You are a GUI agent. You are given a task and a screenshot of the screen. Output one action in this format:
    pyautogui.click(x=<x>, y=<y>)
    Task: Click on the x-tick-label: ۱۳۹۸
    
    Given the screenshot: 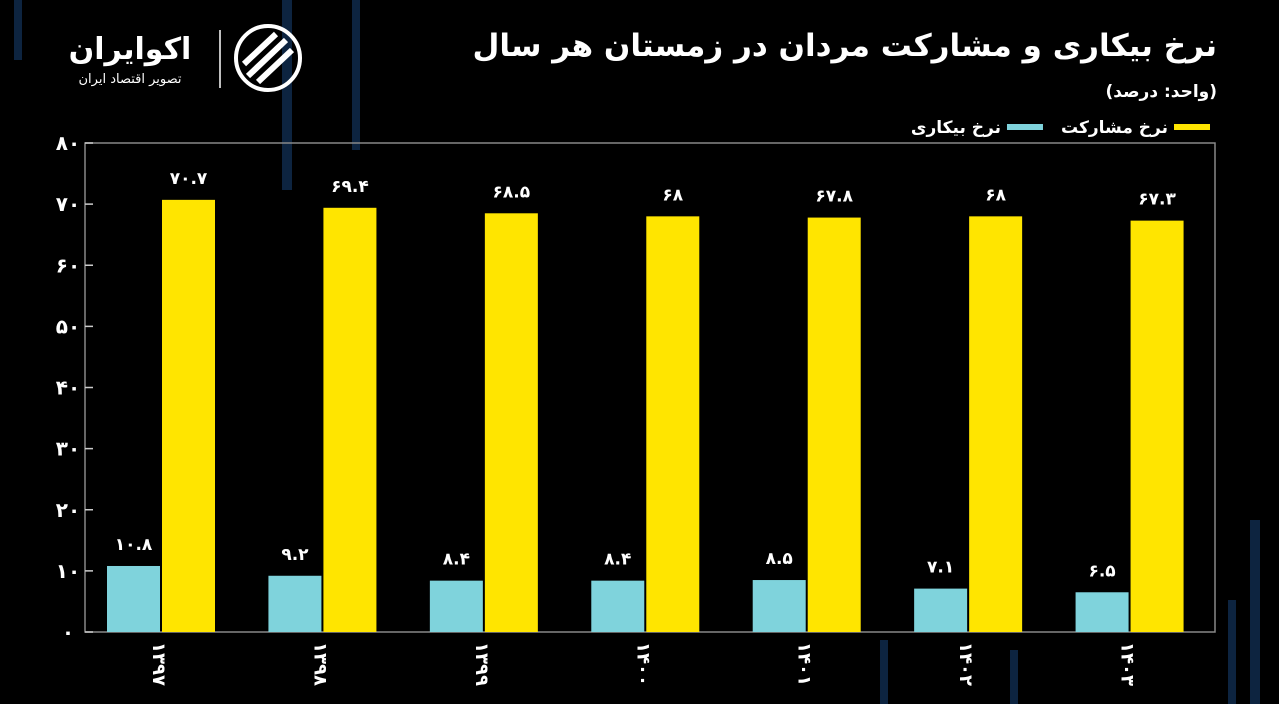 What is the action you would take?
    pyautogui.click(x=319, y=664)
    